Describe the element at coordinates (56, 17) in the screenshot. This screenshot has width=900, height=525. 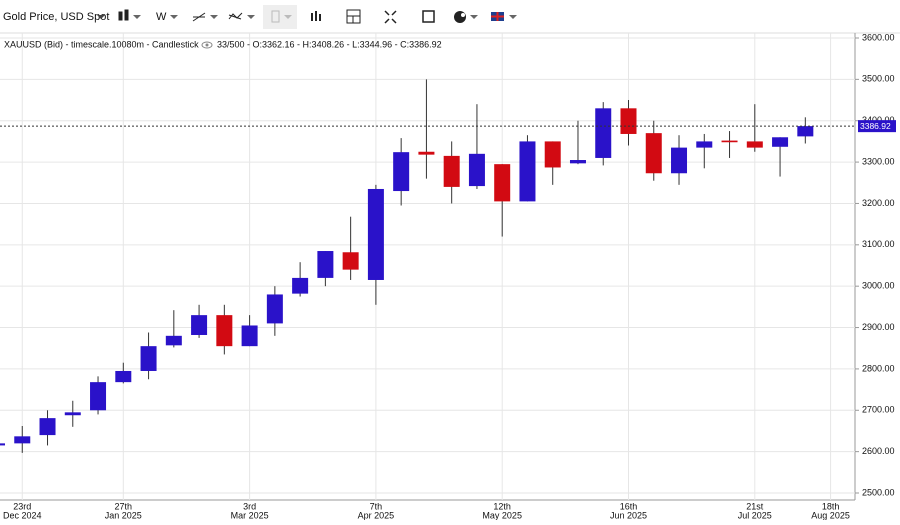
I see `instrument-select: Gold Price, USD Spot` at that location.